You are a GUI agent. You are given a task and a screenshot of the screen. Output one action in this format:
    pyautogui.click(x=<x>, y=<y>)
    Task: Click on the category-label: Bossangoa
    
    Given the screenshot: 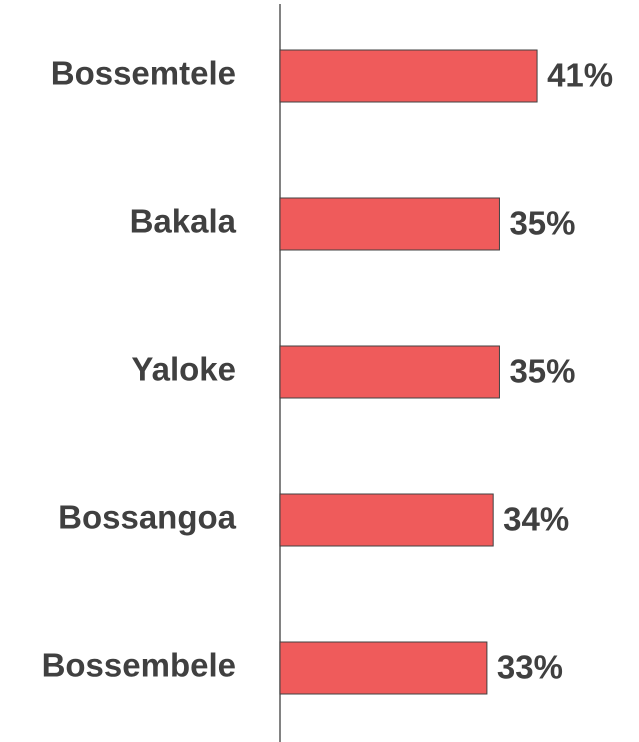 What is the action you would take?
    pyautogui.click(x=147, y=517)
    